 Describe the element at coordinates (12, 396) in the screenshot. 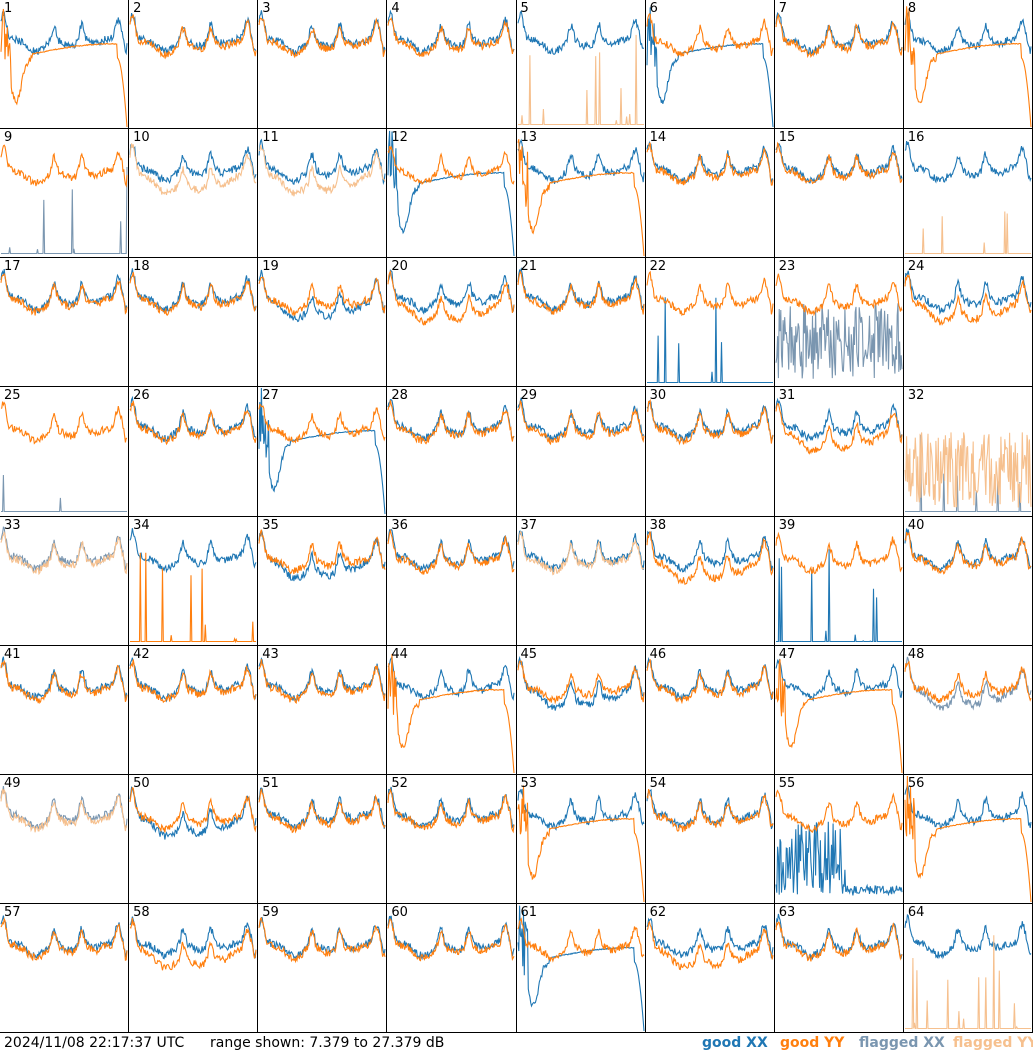

I see `panel-25-label: 25` at that location.